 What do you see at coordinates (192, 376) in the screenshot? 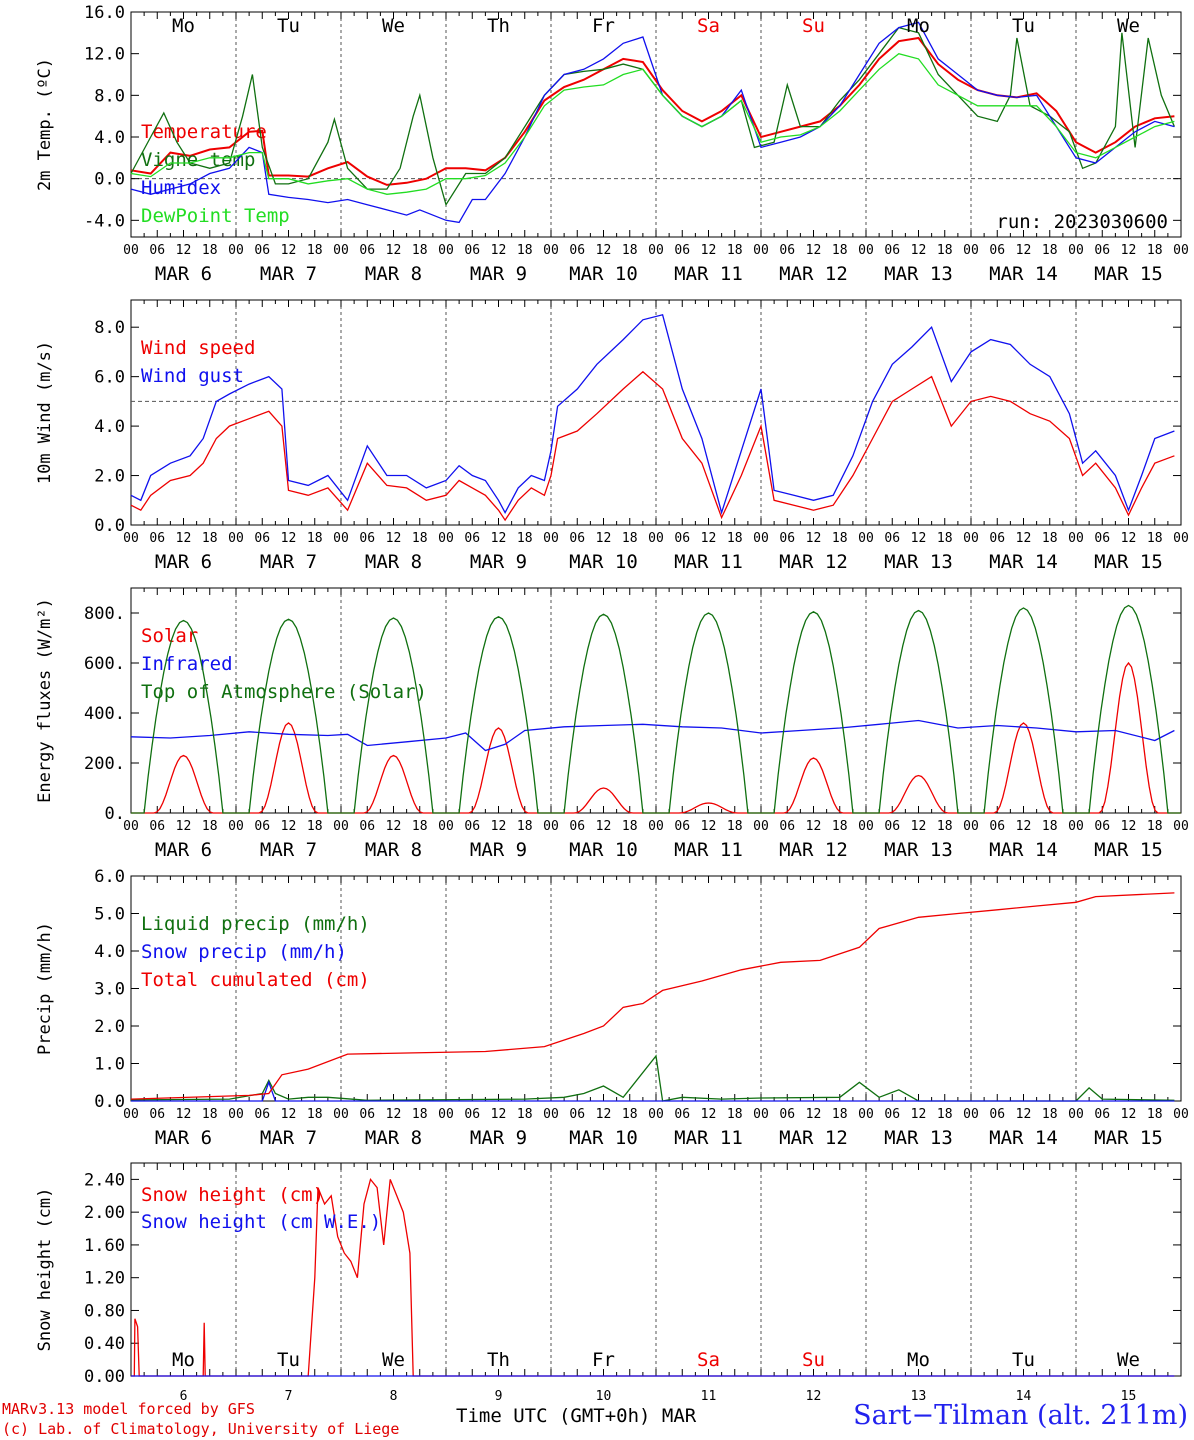
I see `legend-entry: Wind gust` at bounding box center [192, 376].